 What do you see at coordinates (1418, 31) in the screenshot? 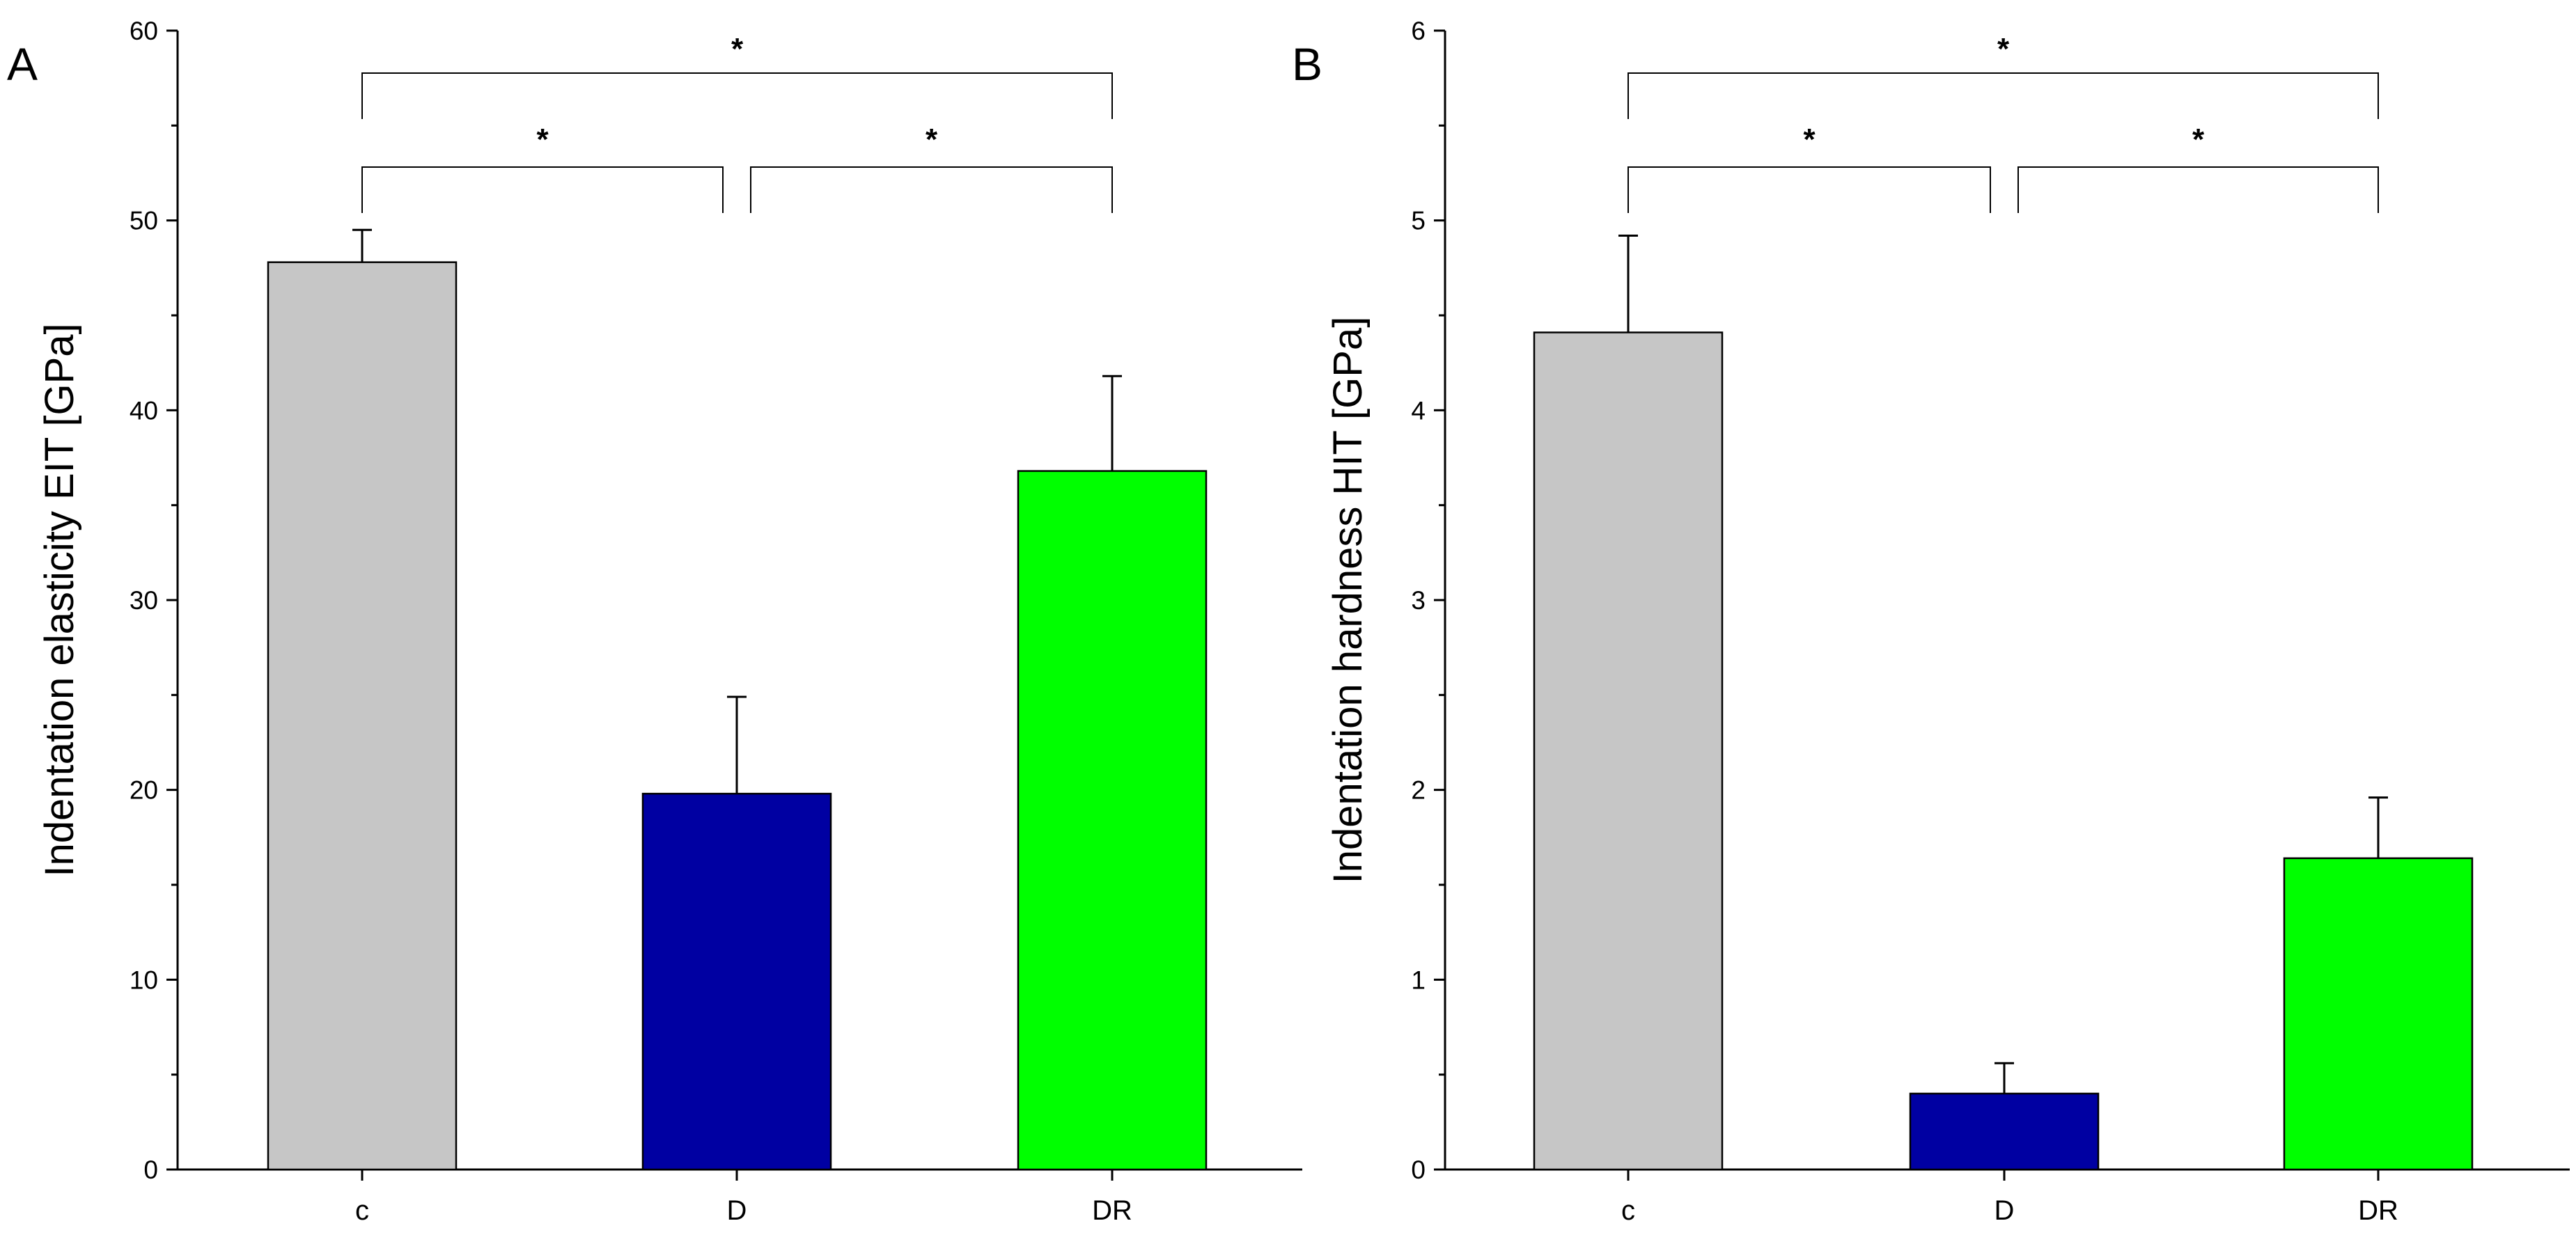
I see `y-tick-label: 6` at bounding box center [1418, 31].